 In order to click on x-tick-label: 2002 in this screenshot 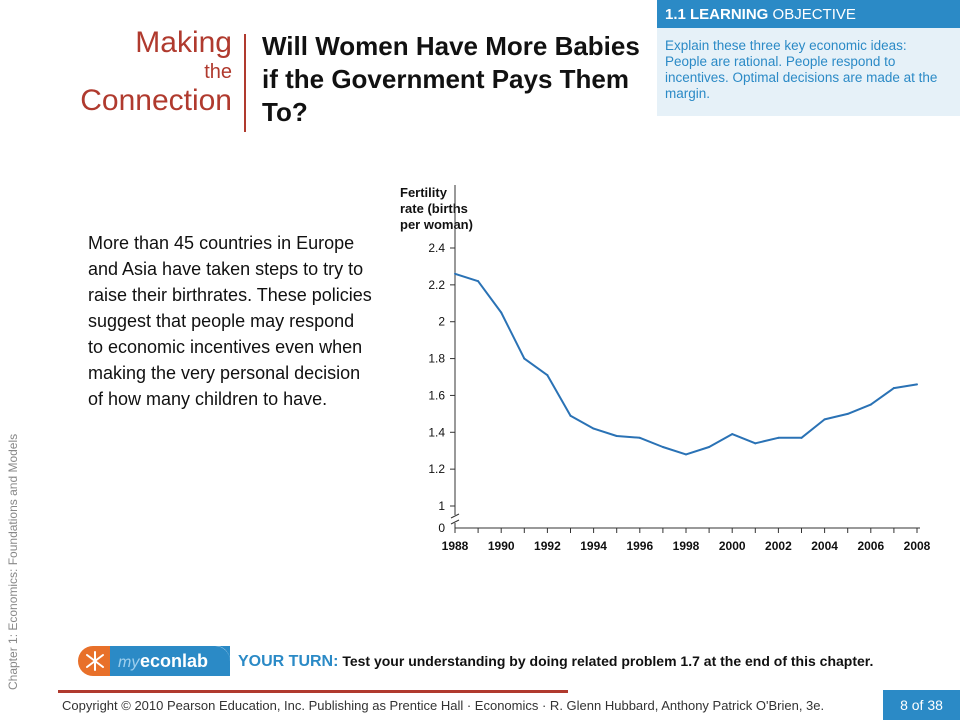, I will do `click(778, 546)`.